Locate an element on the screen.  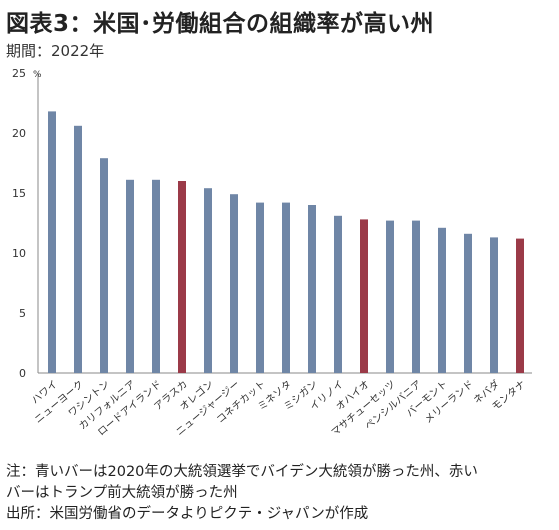
y-tick-label: 5 is located at coordinates (22, 313).